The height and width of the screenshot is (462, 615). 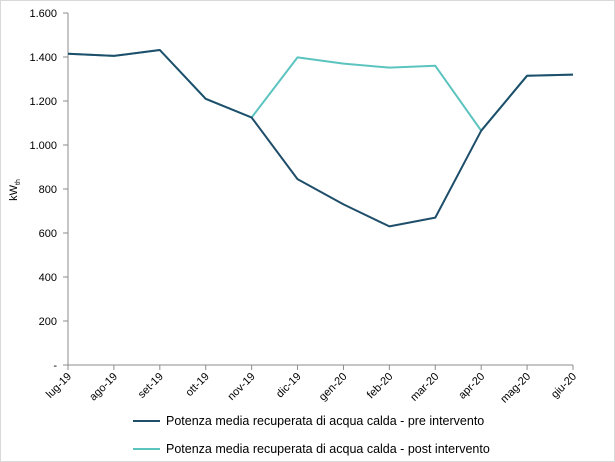 What do you see at coordinates (471, 386) in the screenshot?
I see `x-tick-label: apr-20` at bounding box center [471, 386].